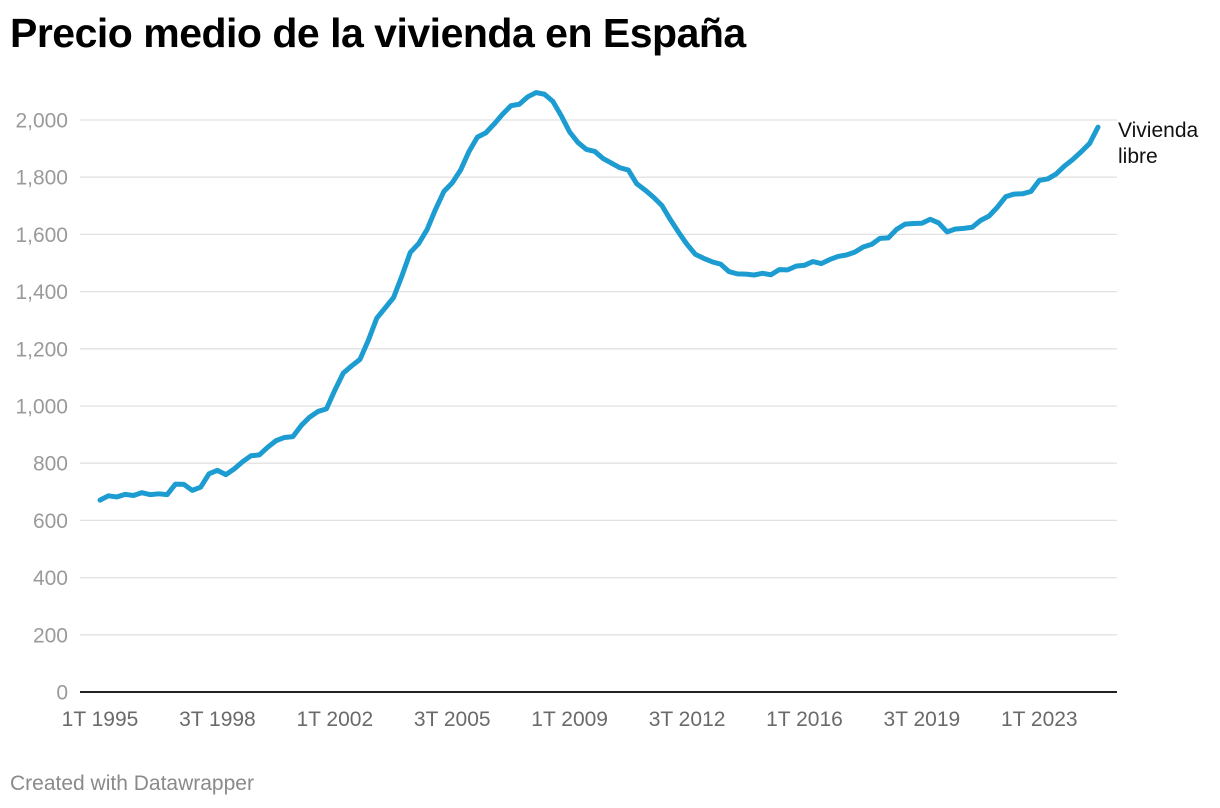 The width and height of the screenshot is (1220, 808). I want to click on y-tick-label: 1,200, so click(41, 349).